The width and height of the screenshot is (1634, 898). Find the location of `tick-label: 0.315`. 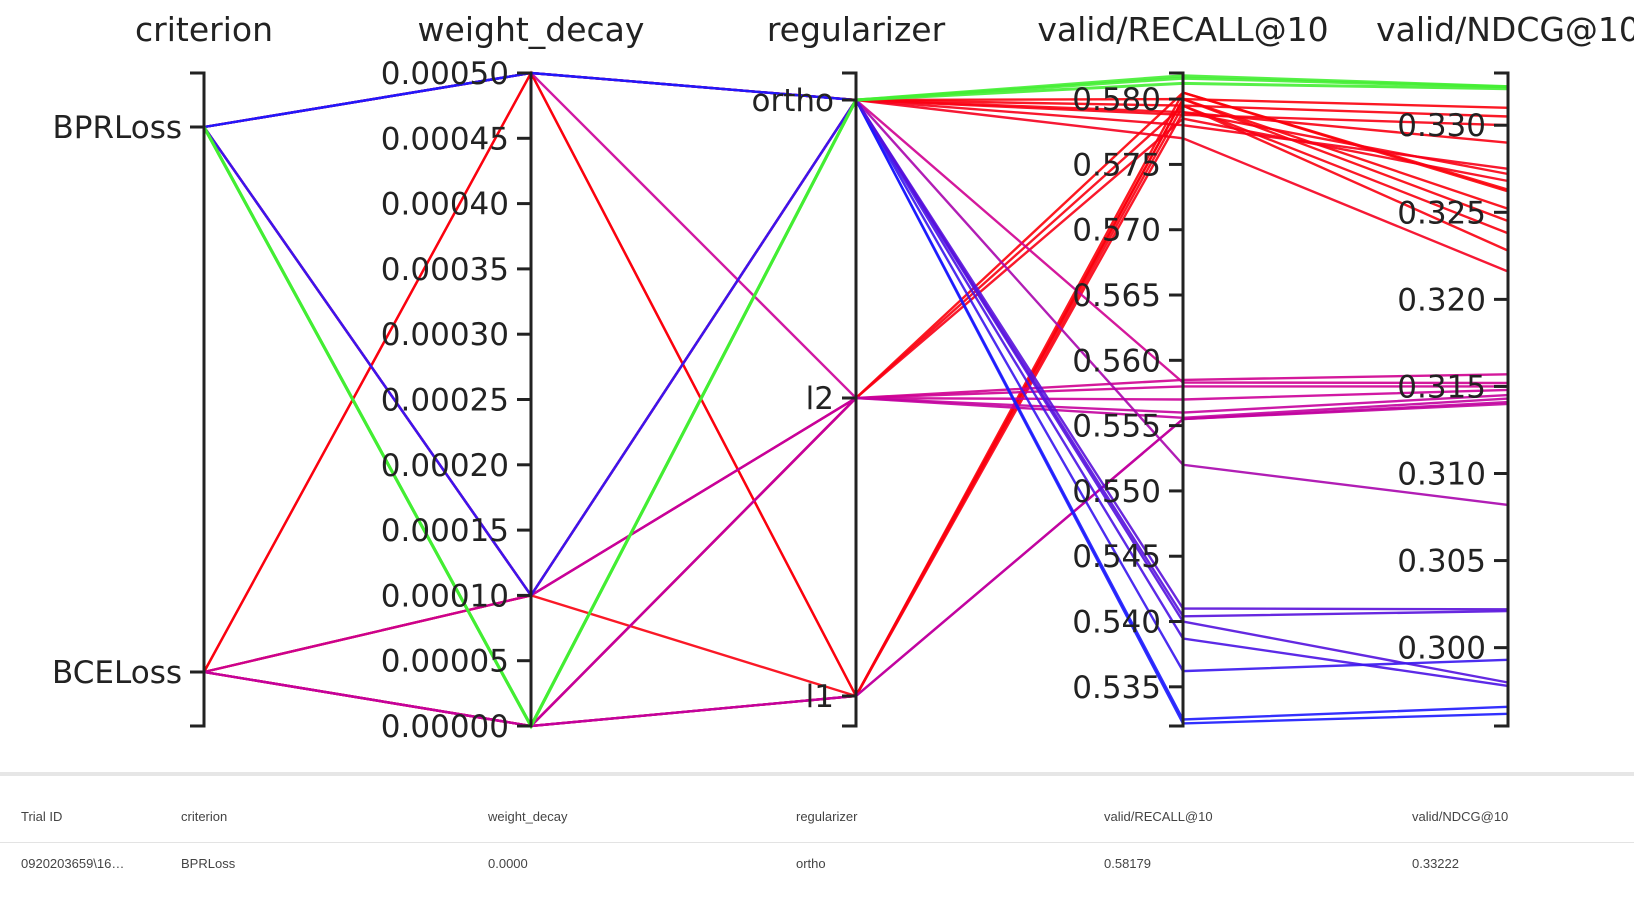

tick-label: 0.315 is located at coordinates (1441, 387).